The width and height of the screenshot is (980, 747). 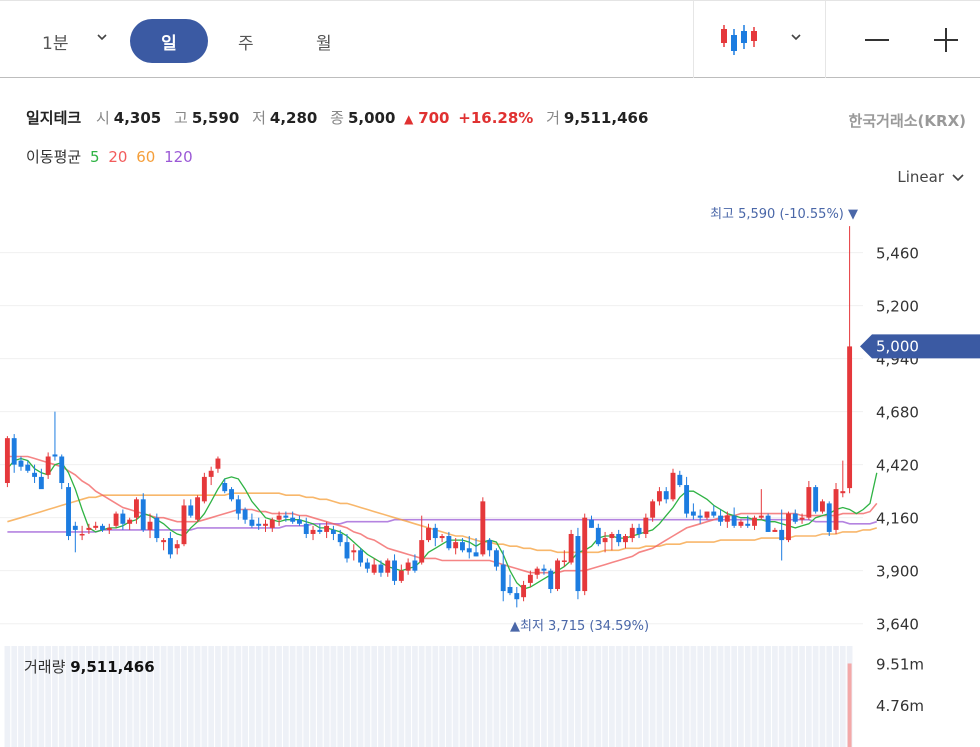 What do you see at coordinates (693, 39) in the screenshot?
I see `toolbar-divider` at bounding box center [693, 39].